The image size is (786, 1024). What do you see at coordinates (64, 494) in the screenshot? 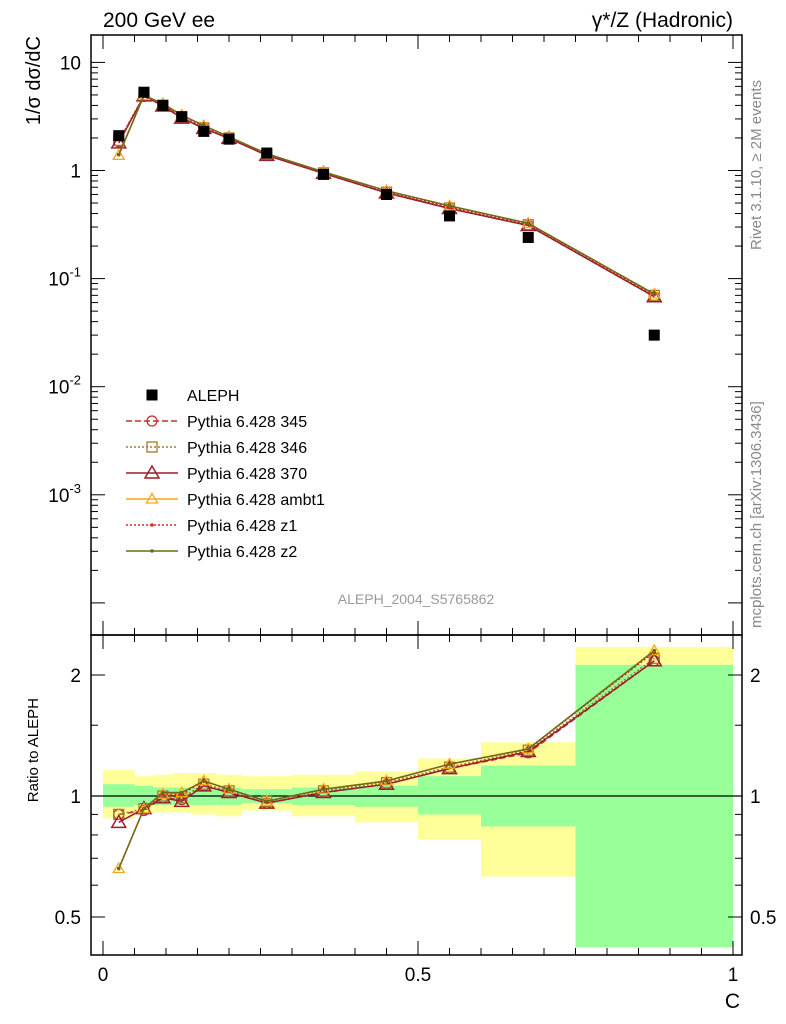
I see `main-y-tick-label: 10⁻³` at bounding box center [64, 494].